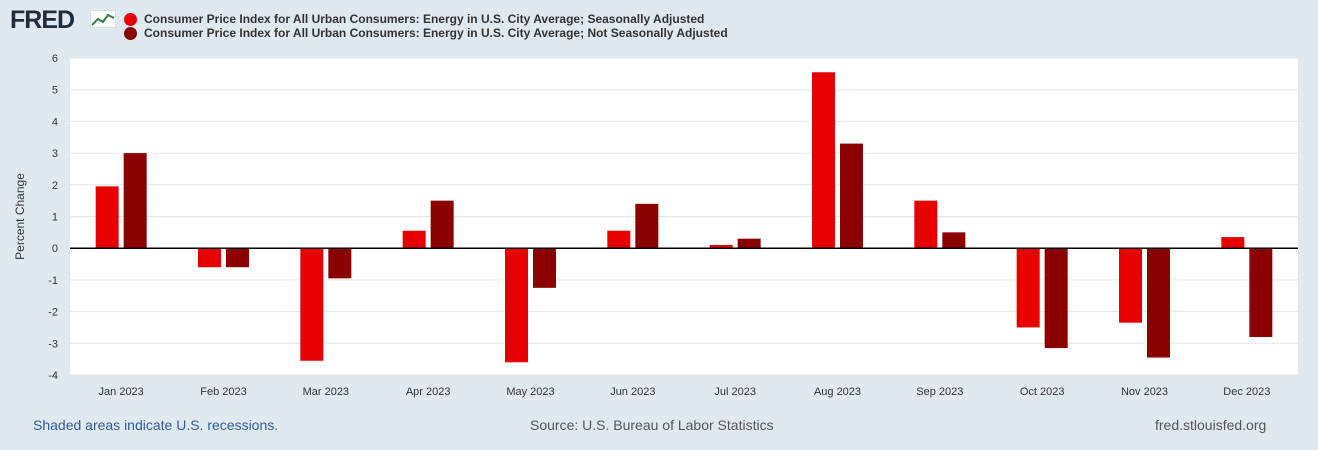  What do you see at coordinates (223, 392) in the screenshot?
I see `x-tick-label: Feb 2023` at bounding box center [223, 392].